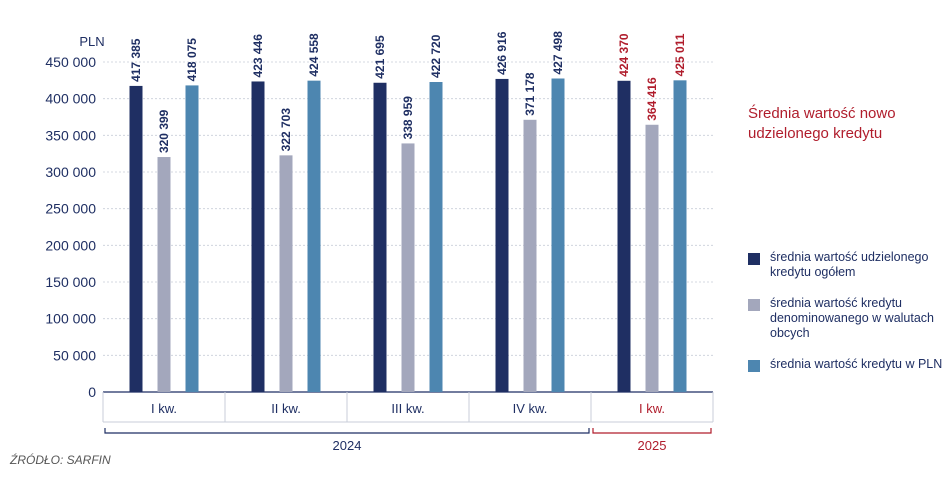 The height and width of the screenshot is (478, 948). What do you see at coordinates (314, 55) in the screenshot?
I see `data-label: 424 558` at bounding box center [314, 55].